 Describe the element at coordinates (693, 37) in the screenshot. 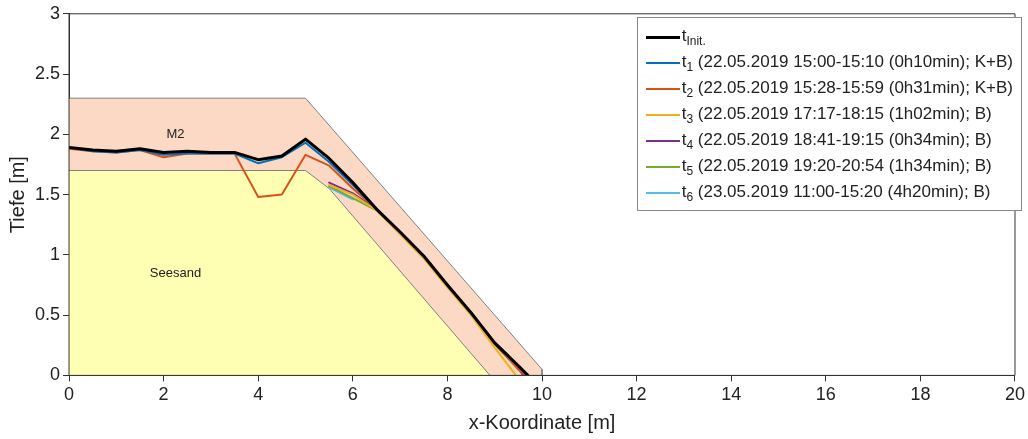

I see `legend-label: t$_{Init.}$` at that location.